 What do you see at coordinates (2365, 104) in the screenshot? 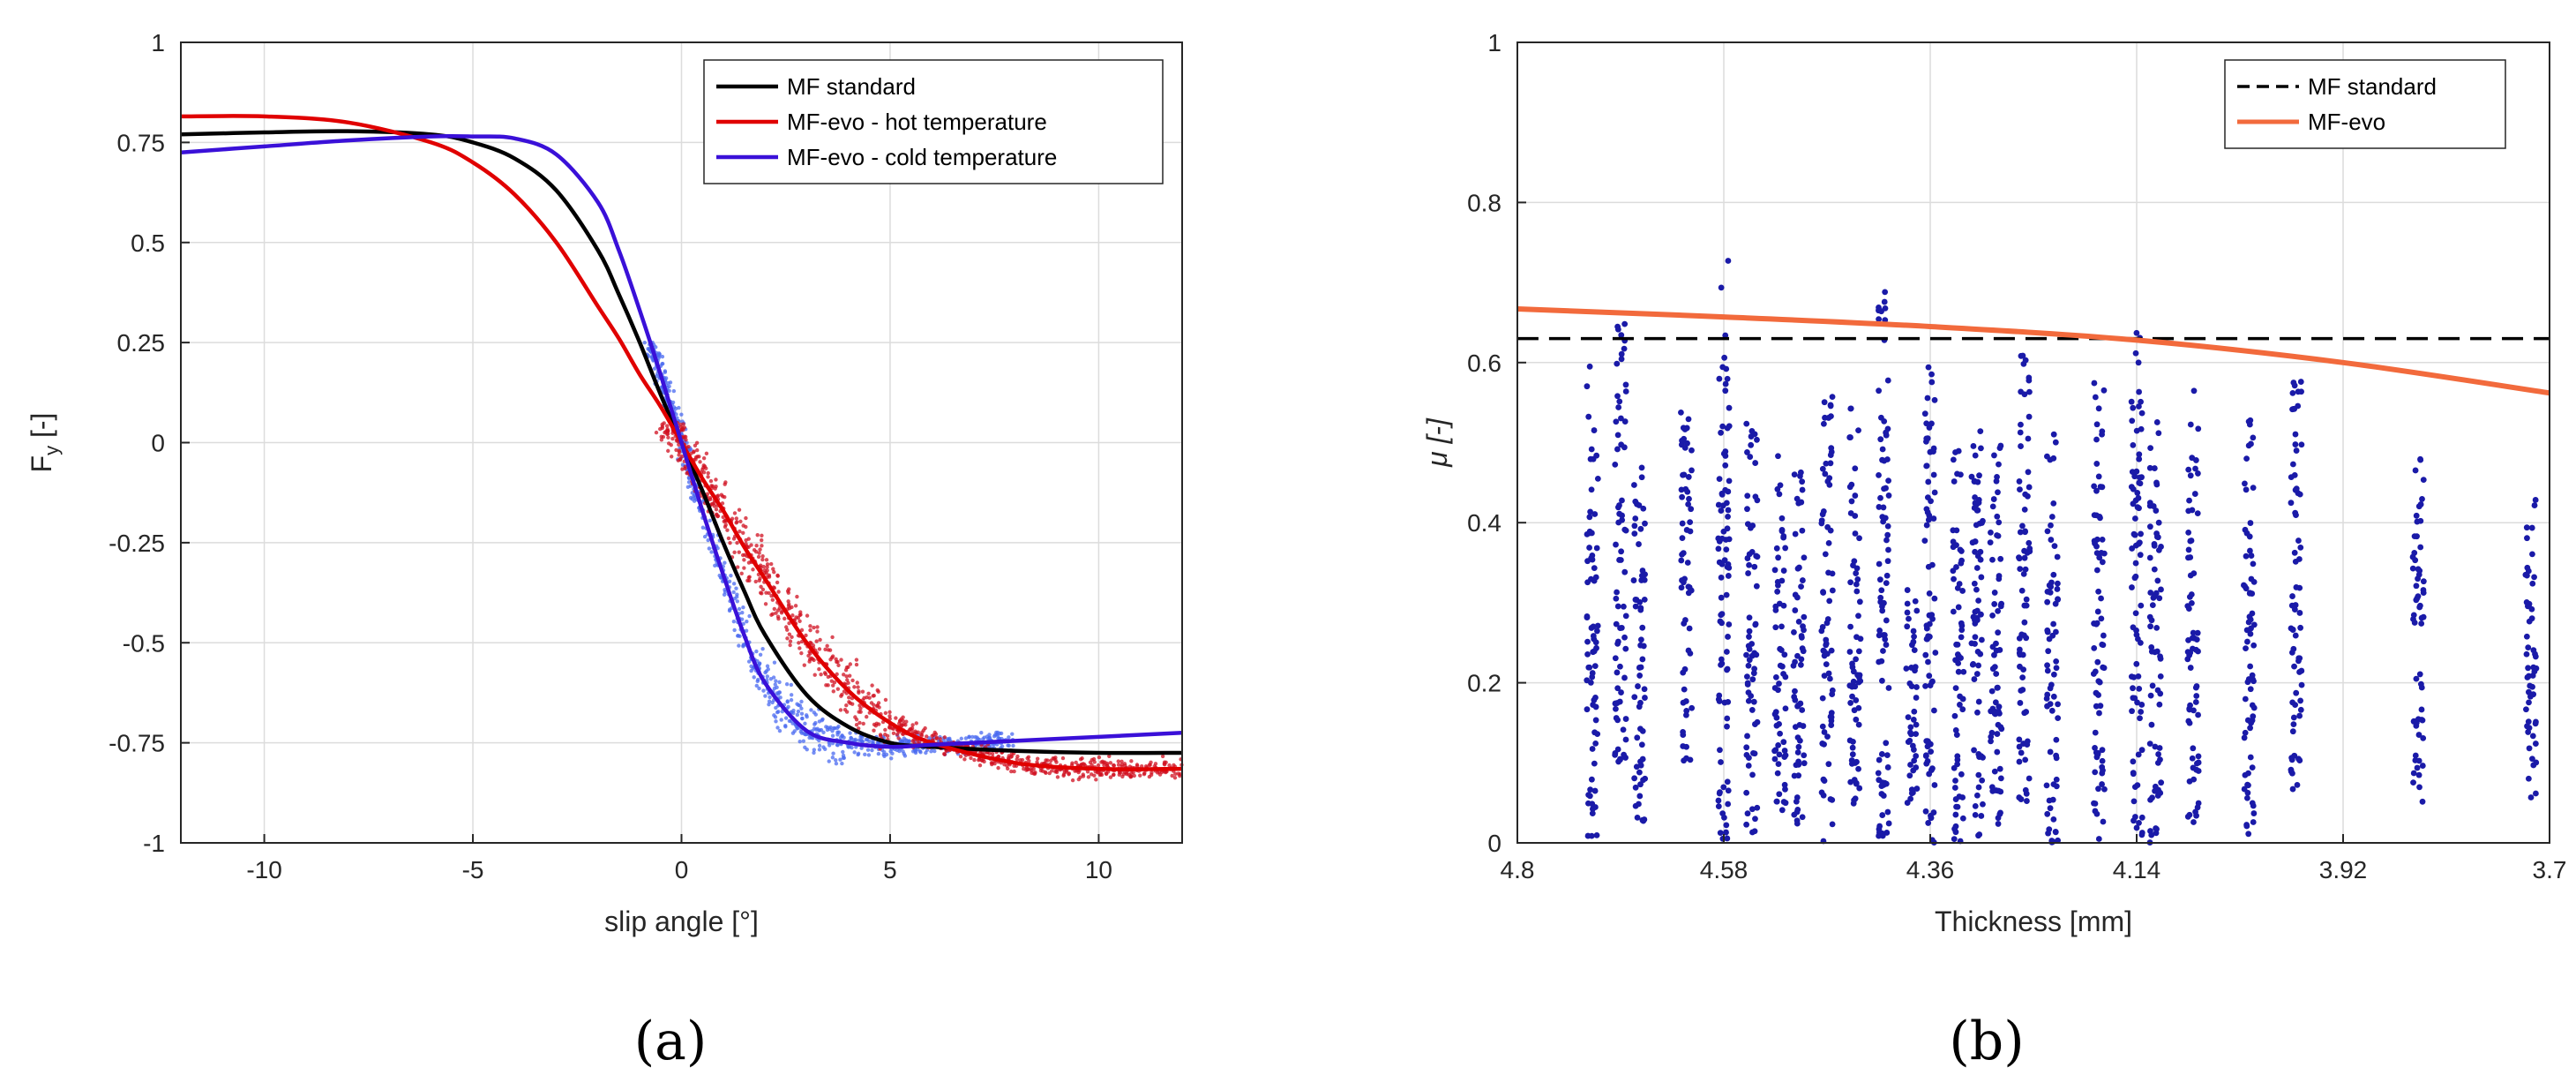
I see `panel-b-legend-box` at bounding box center [2365, 104].